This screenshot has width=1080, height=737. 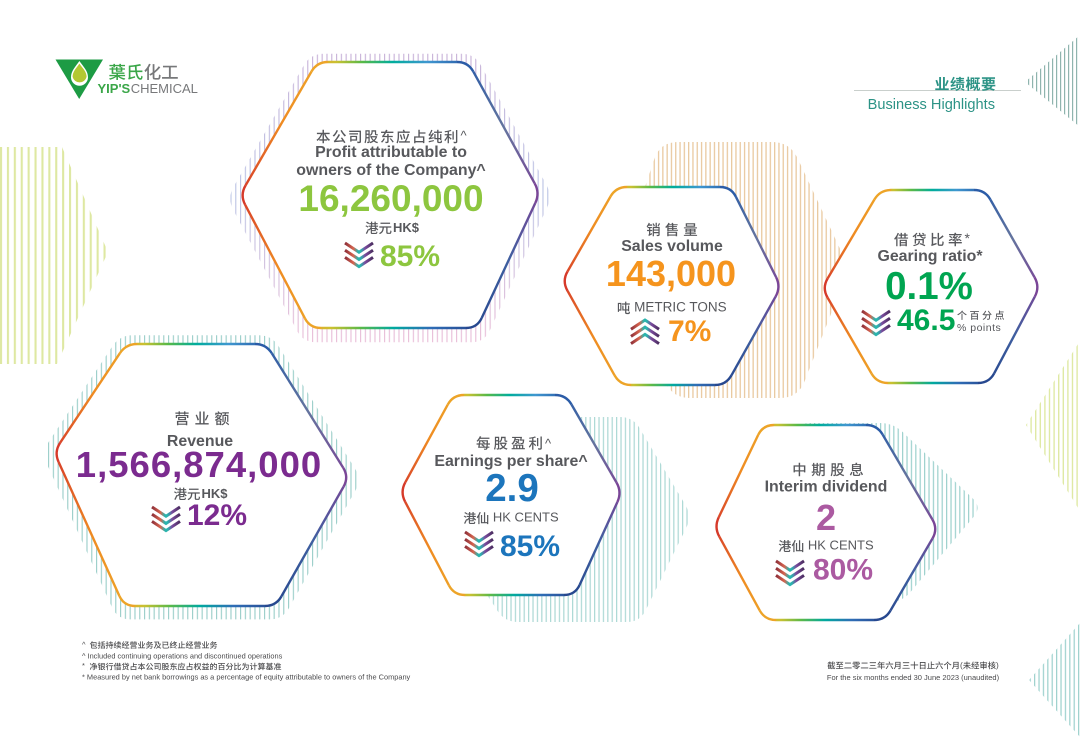 What do you see at coordinates (390, 198) in the screenshot?
I see `svg-text: 16,260,000` at bounding box center [390, 198].